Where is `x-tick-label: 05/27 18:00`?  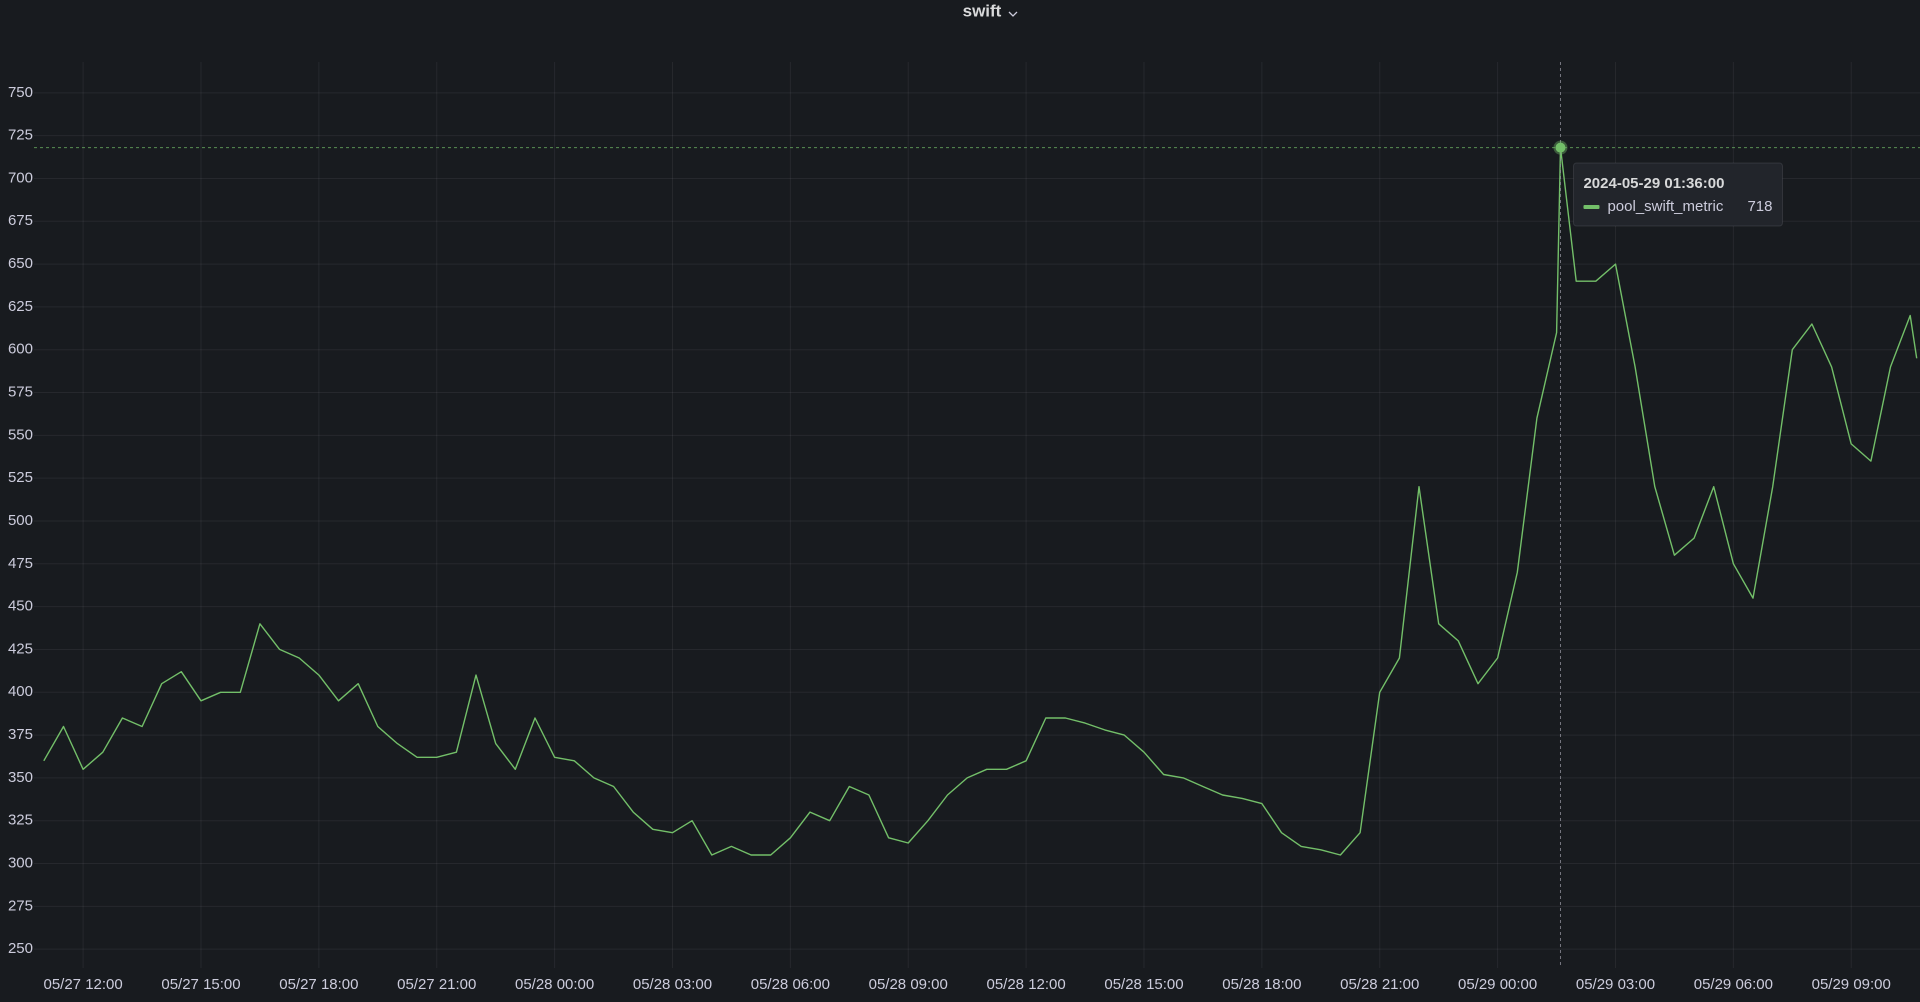
x-tick-label: 05/27 18:00 is located at coordinates (318, 984).